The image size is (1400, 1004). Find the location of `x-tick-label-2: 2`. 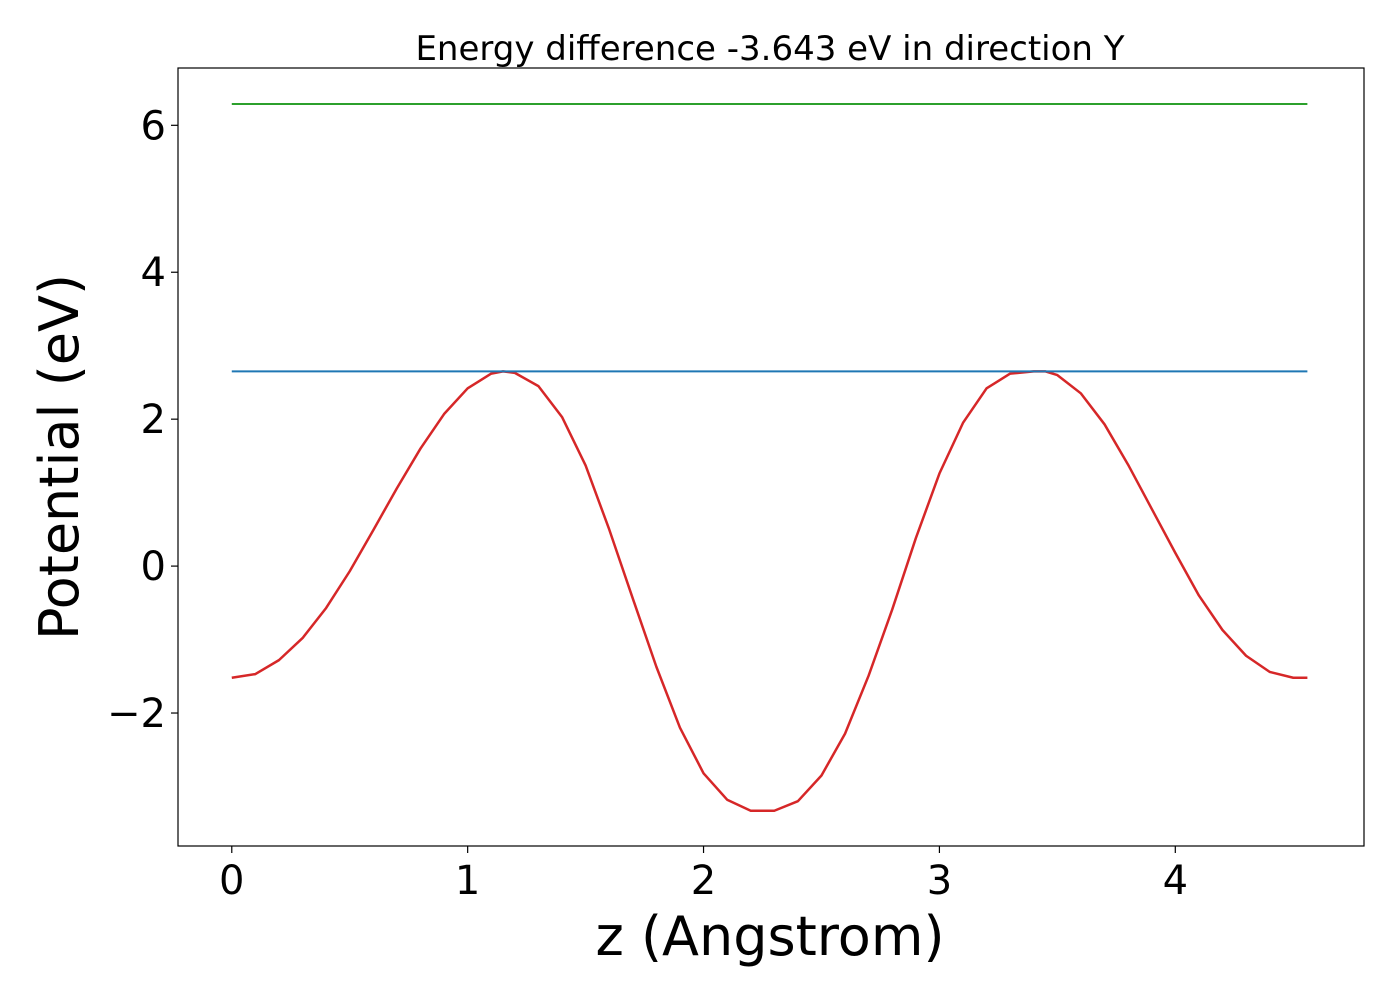

x-tick-label-2: 2 is located at coordinates (703, 881).